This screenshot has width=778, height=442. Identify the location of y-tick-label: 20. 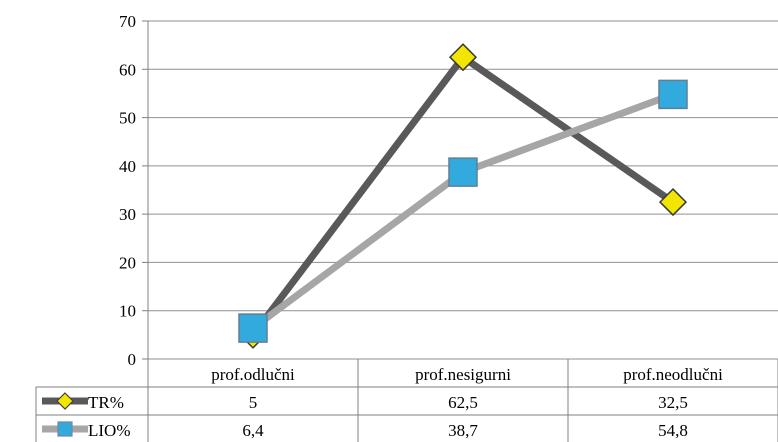
(127, 262).